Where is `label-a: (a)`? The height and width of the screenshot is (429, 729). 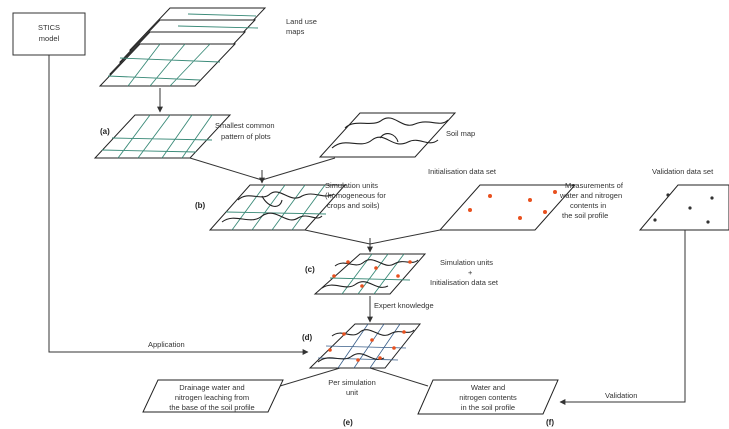
label-a: (a) is located at coordinates (105, 131).